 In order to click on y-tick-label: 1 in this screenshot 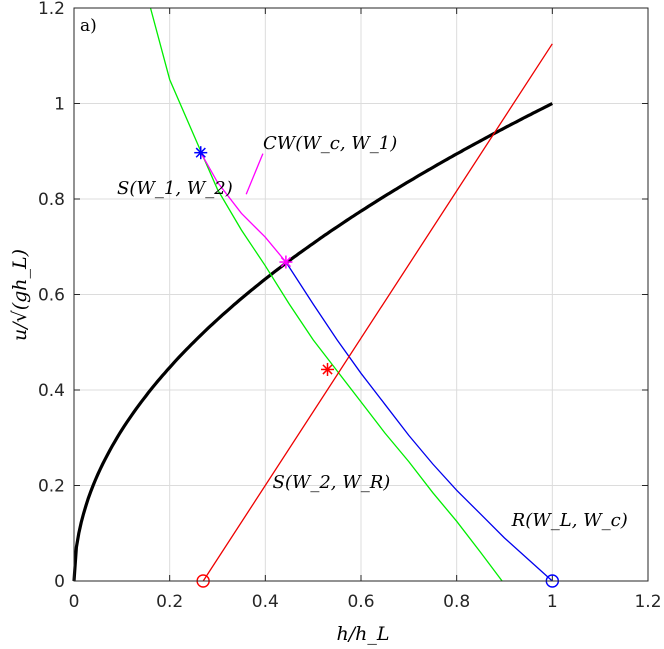, I will do `click(59, 105)`.